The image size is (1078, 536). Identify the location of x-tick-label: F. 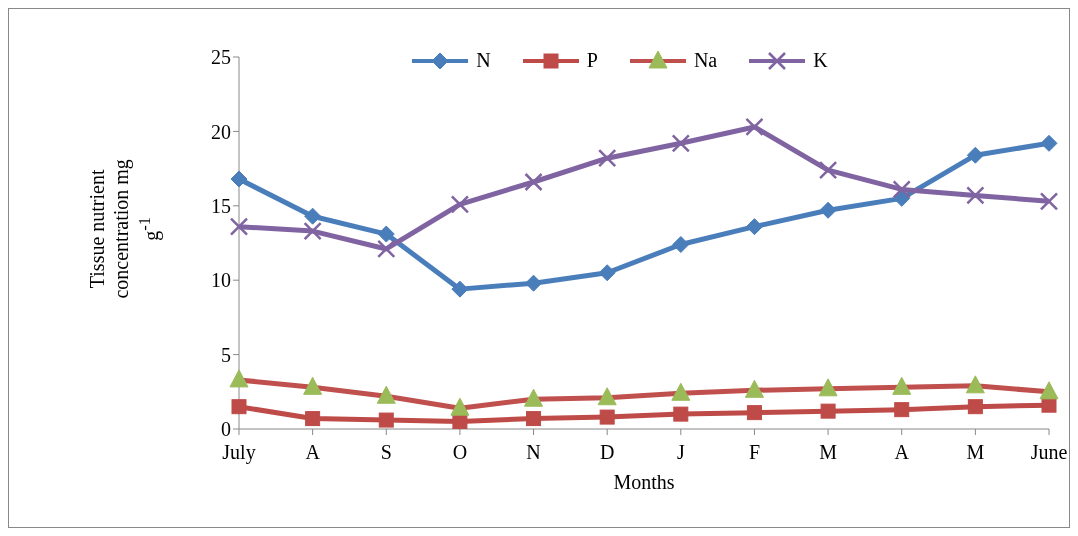
(754, 452).